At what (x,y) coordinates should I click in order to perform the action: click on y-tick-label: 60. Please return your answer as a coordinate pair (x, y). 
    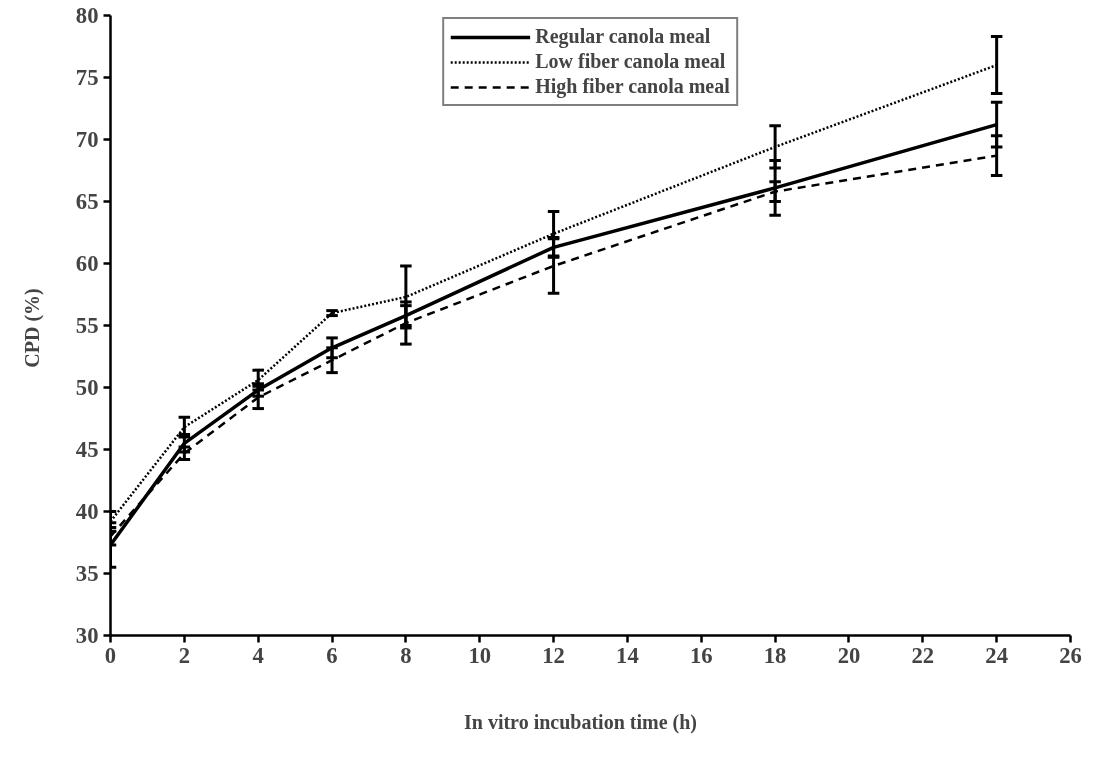
    Looking at the image, I should click on (87, 263).